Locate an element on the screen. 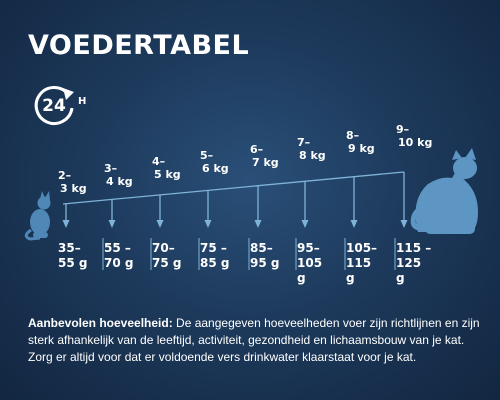 Image resolution: width=500 pixels, height=400 pixels. portion-label: 55 –70 g is located at coordinates (122, 256).